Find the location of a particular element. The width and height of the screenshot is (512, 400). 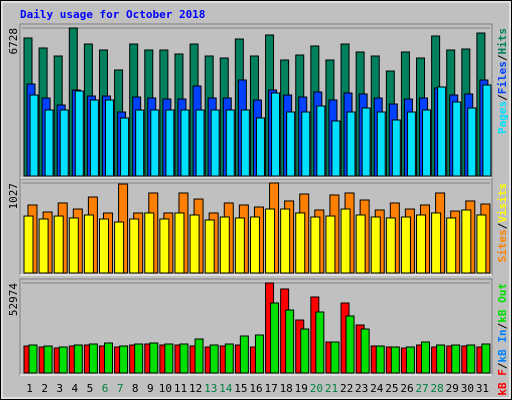

legend-entry: kB In is located at coordinates (502, 345).